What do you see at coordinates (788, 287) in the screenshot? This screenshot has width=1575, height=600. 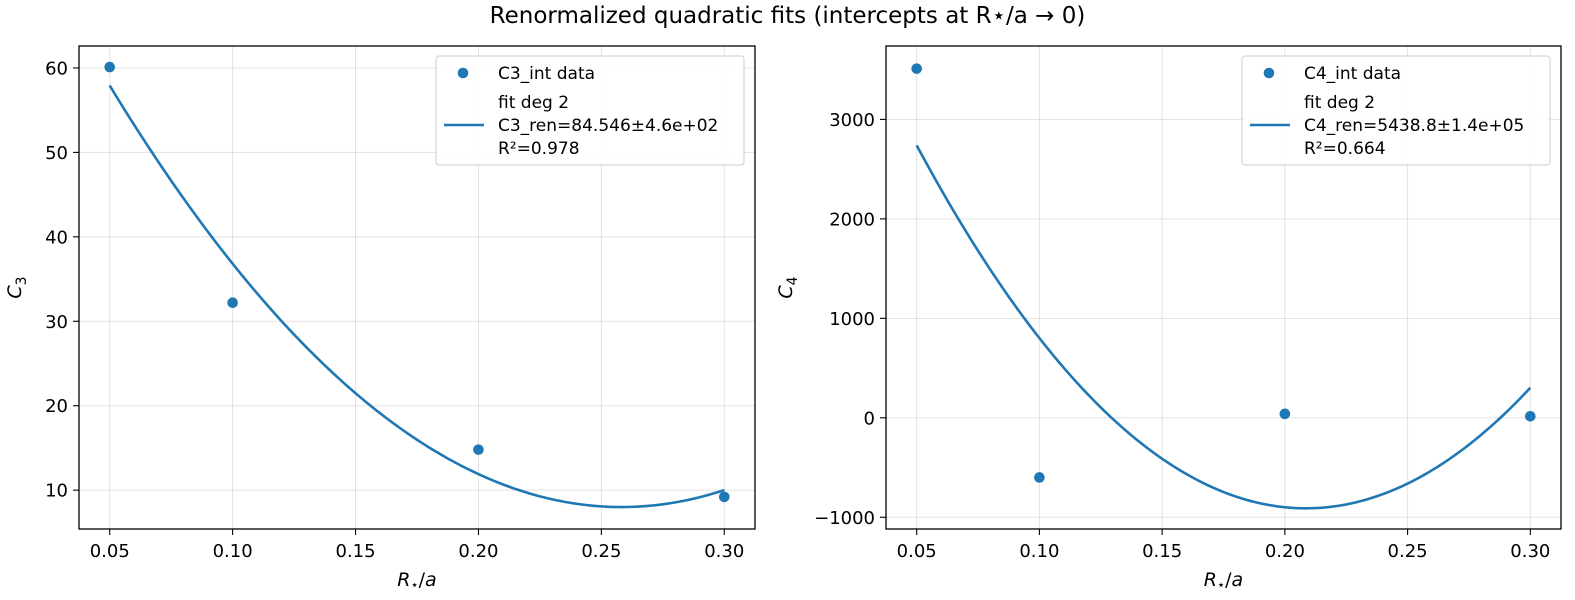 I see `y-axis-label: C4` at bounding box center [788, 287].